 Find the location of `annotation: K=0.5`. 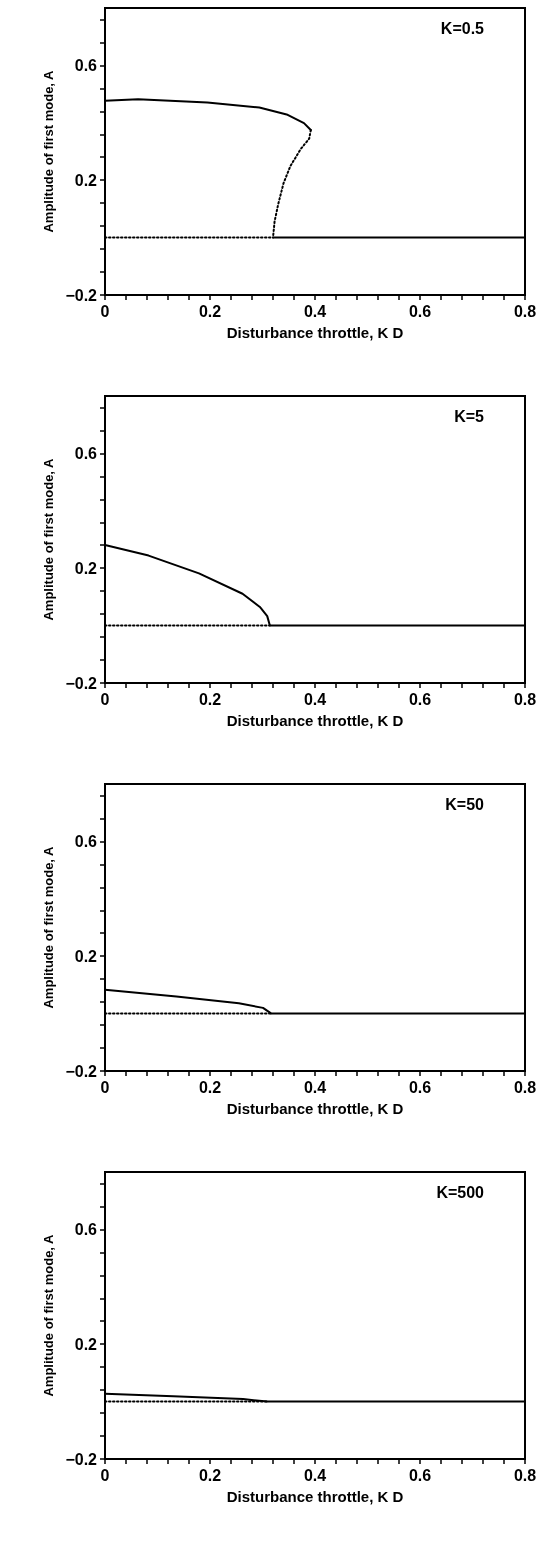

annotation: K=0.5 is located at coordinates (462, 28).